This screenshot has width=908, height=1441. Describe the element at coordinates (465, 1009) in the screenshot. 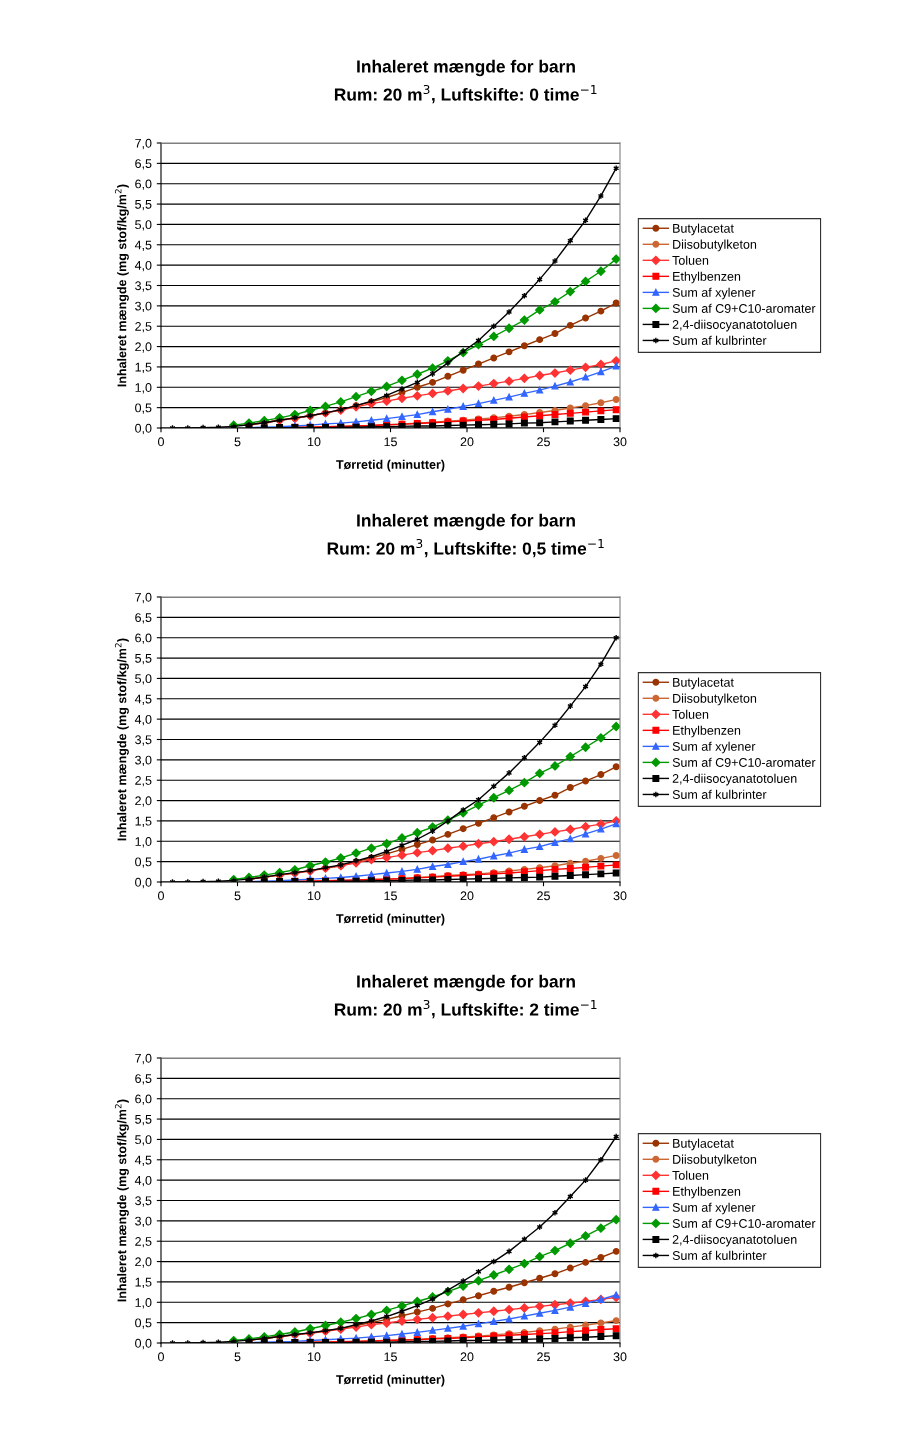

I see `chart-subtitle: Rum: 20 m$^{3}$, Luftskifte: 2 time$^{−1}$` at that location.